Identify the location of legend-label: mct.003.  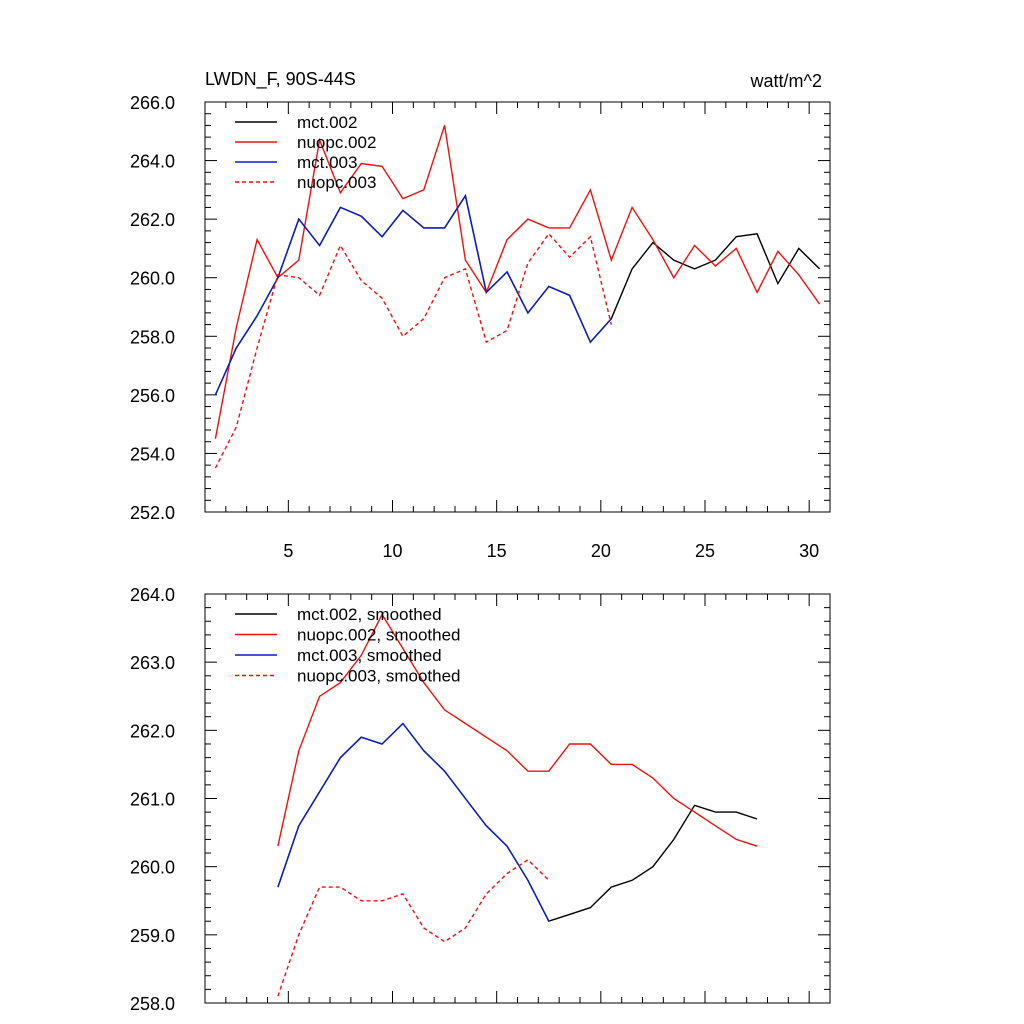
(327, 162).